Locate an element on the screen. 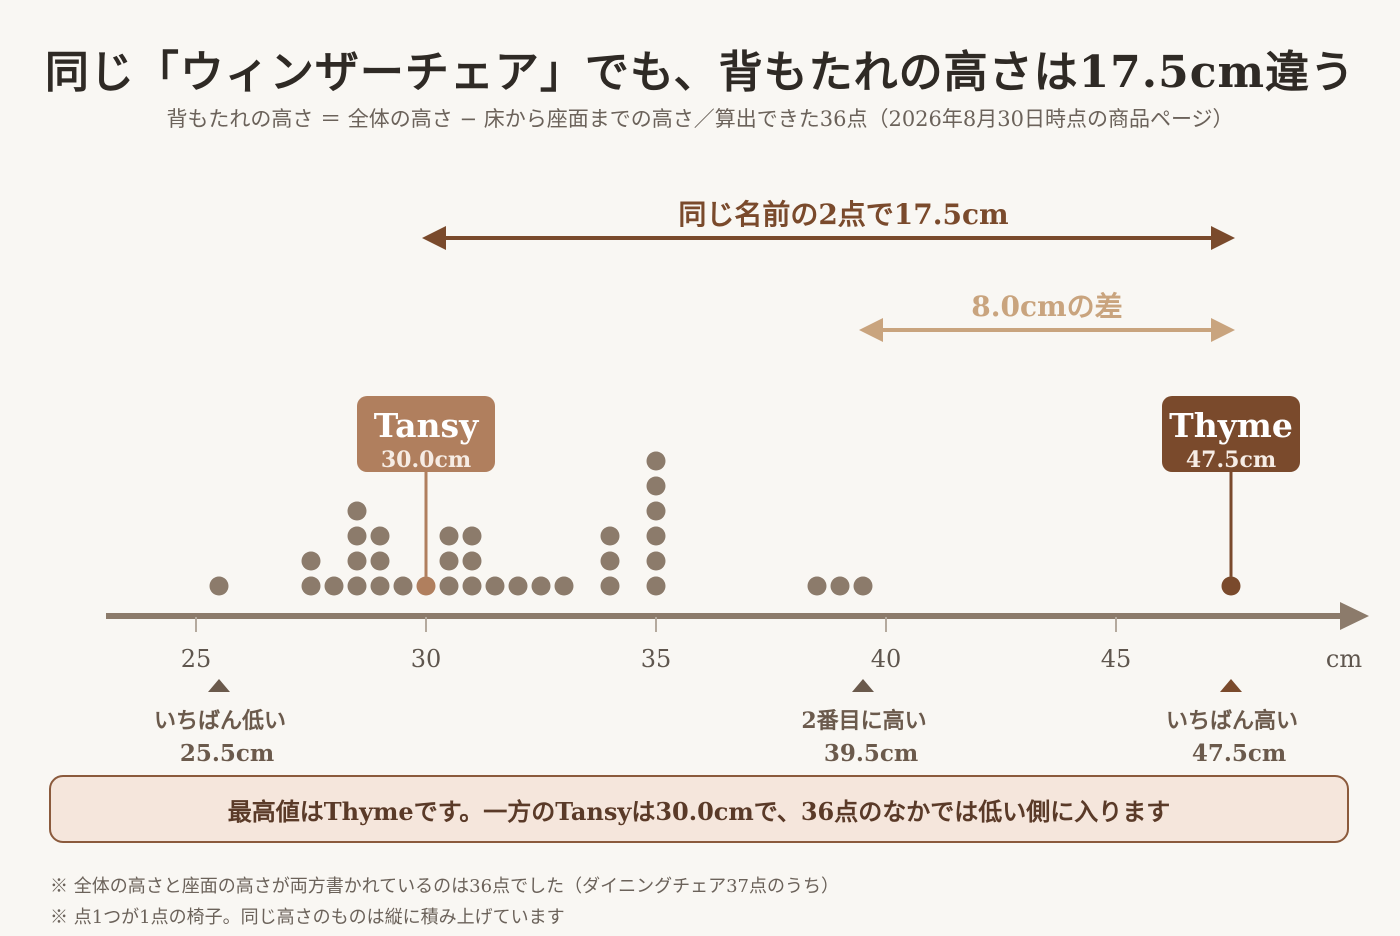 This screenshot has height=936, width=1400. range-label-1: 同じ名前の2点で17.5cm is located at coordinates (843, 214).